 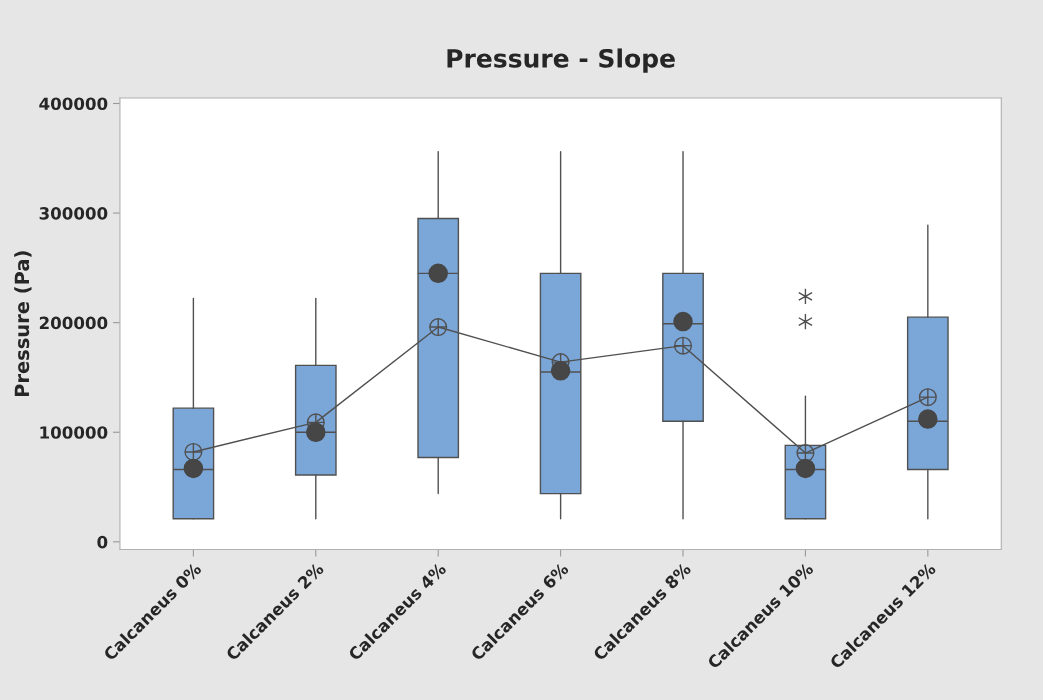 What do you see at coordinates (73, 323) in the screenshot?
I see `y-tick-label: 200000` at bounding box center [73, 323].